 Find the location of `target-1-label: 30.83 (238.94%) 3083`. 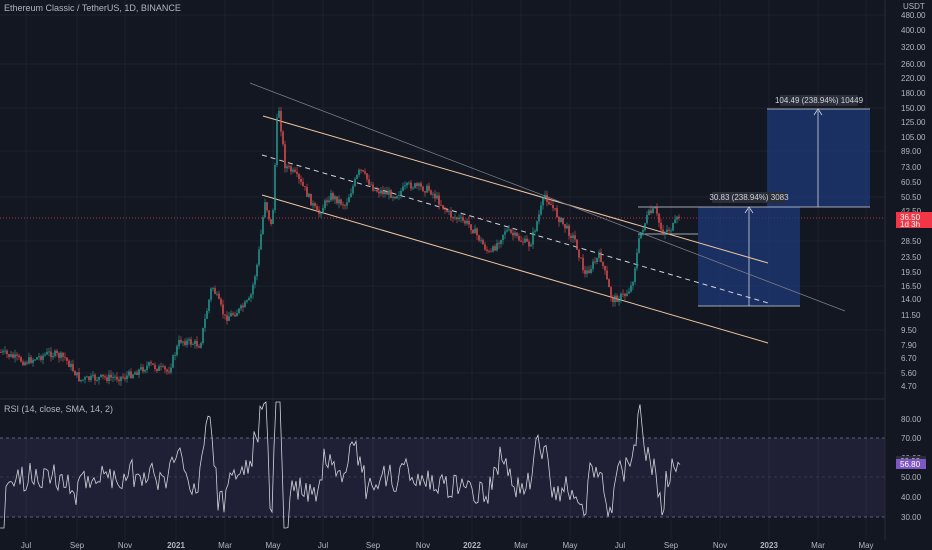

target-1-label: 30.83 (238.94%) 3083 is located at coordinates (749, 197).